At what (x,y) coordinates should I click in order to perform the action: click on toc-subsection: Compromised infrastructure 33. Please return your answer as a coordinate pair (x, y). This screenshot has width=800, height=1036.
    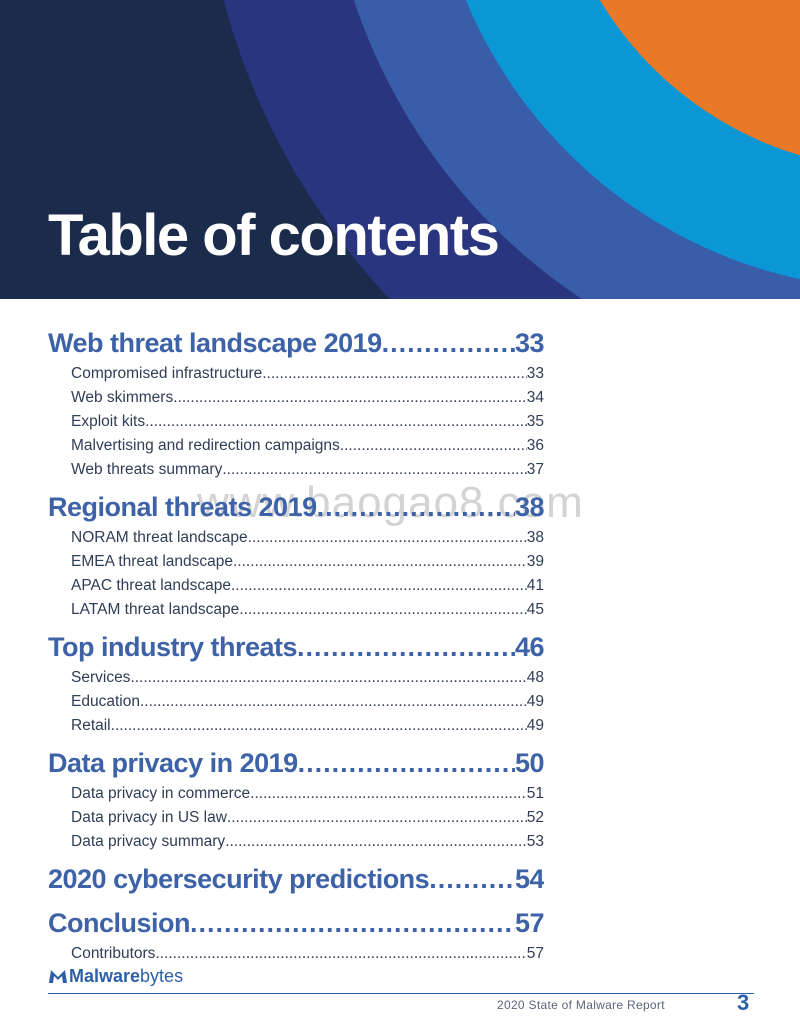
    Looking at the image, I should click on (296, 374).